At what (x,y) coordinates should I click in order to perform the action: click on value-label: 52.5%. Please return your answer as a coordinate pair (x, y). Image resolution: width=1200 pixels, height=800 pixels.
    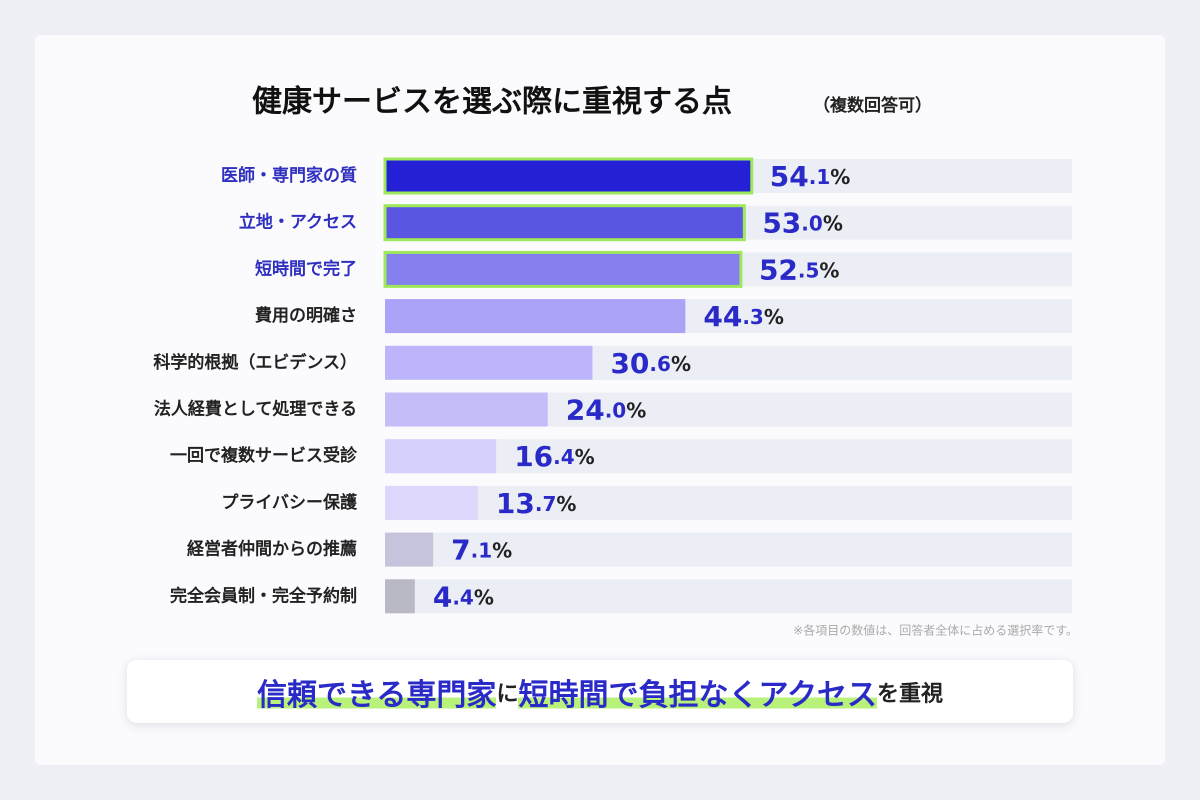
    Looking at the image, I should click on (799, 269).